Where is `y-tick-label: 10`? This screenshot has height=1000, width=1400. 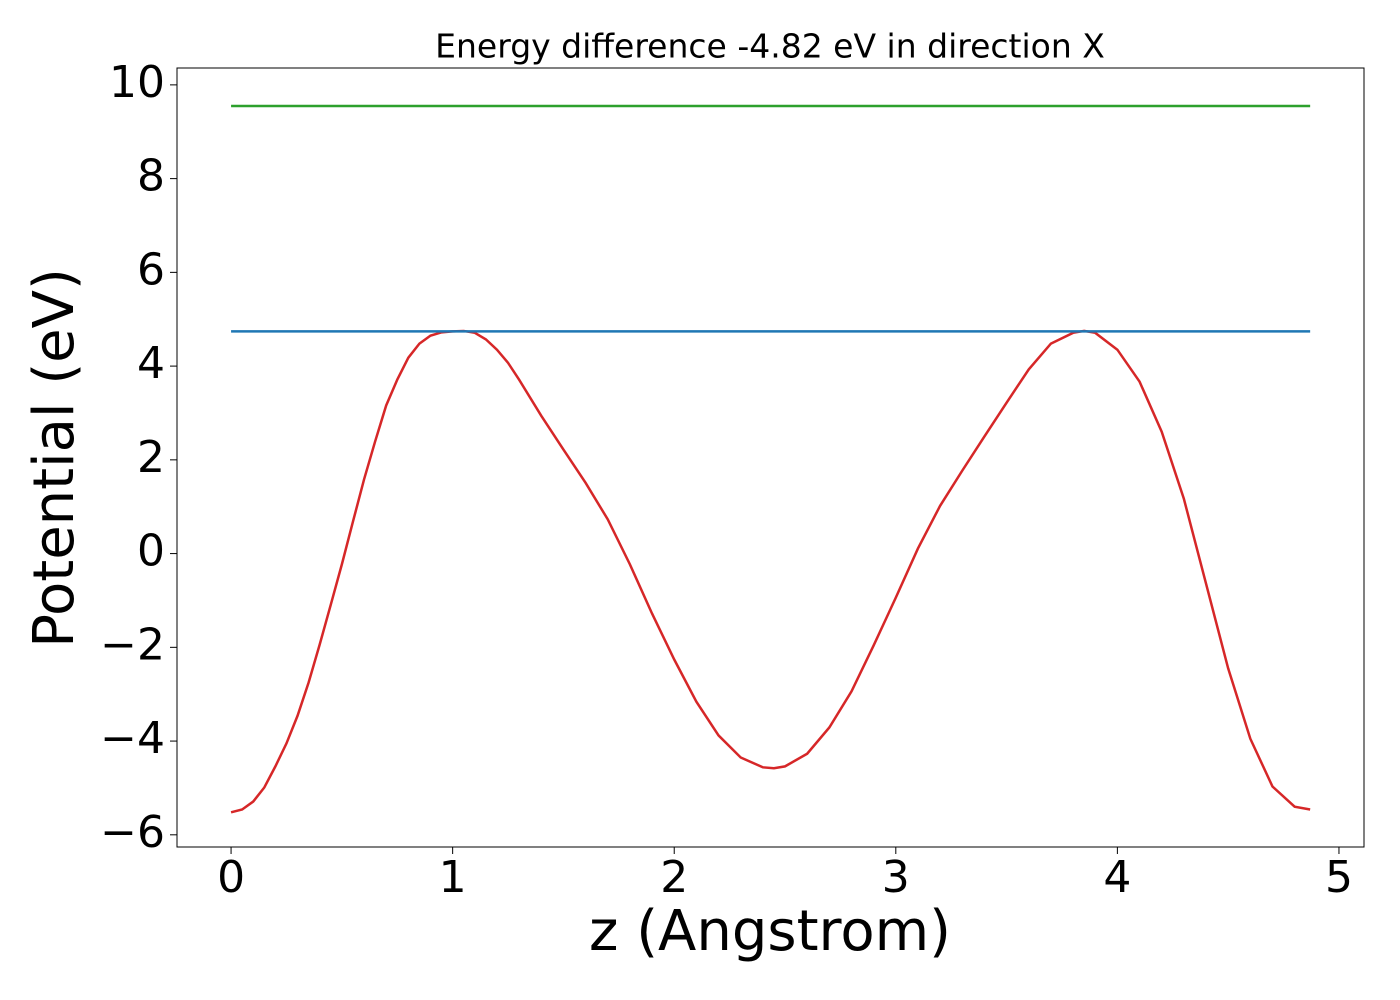 y-tick-label: 10 is located at coordinates (137, 82).